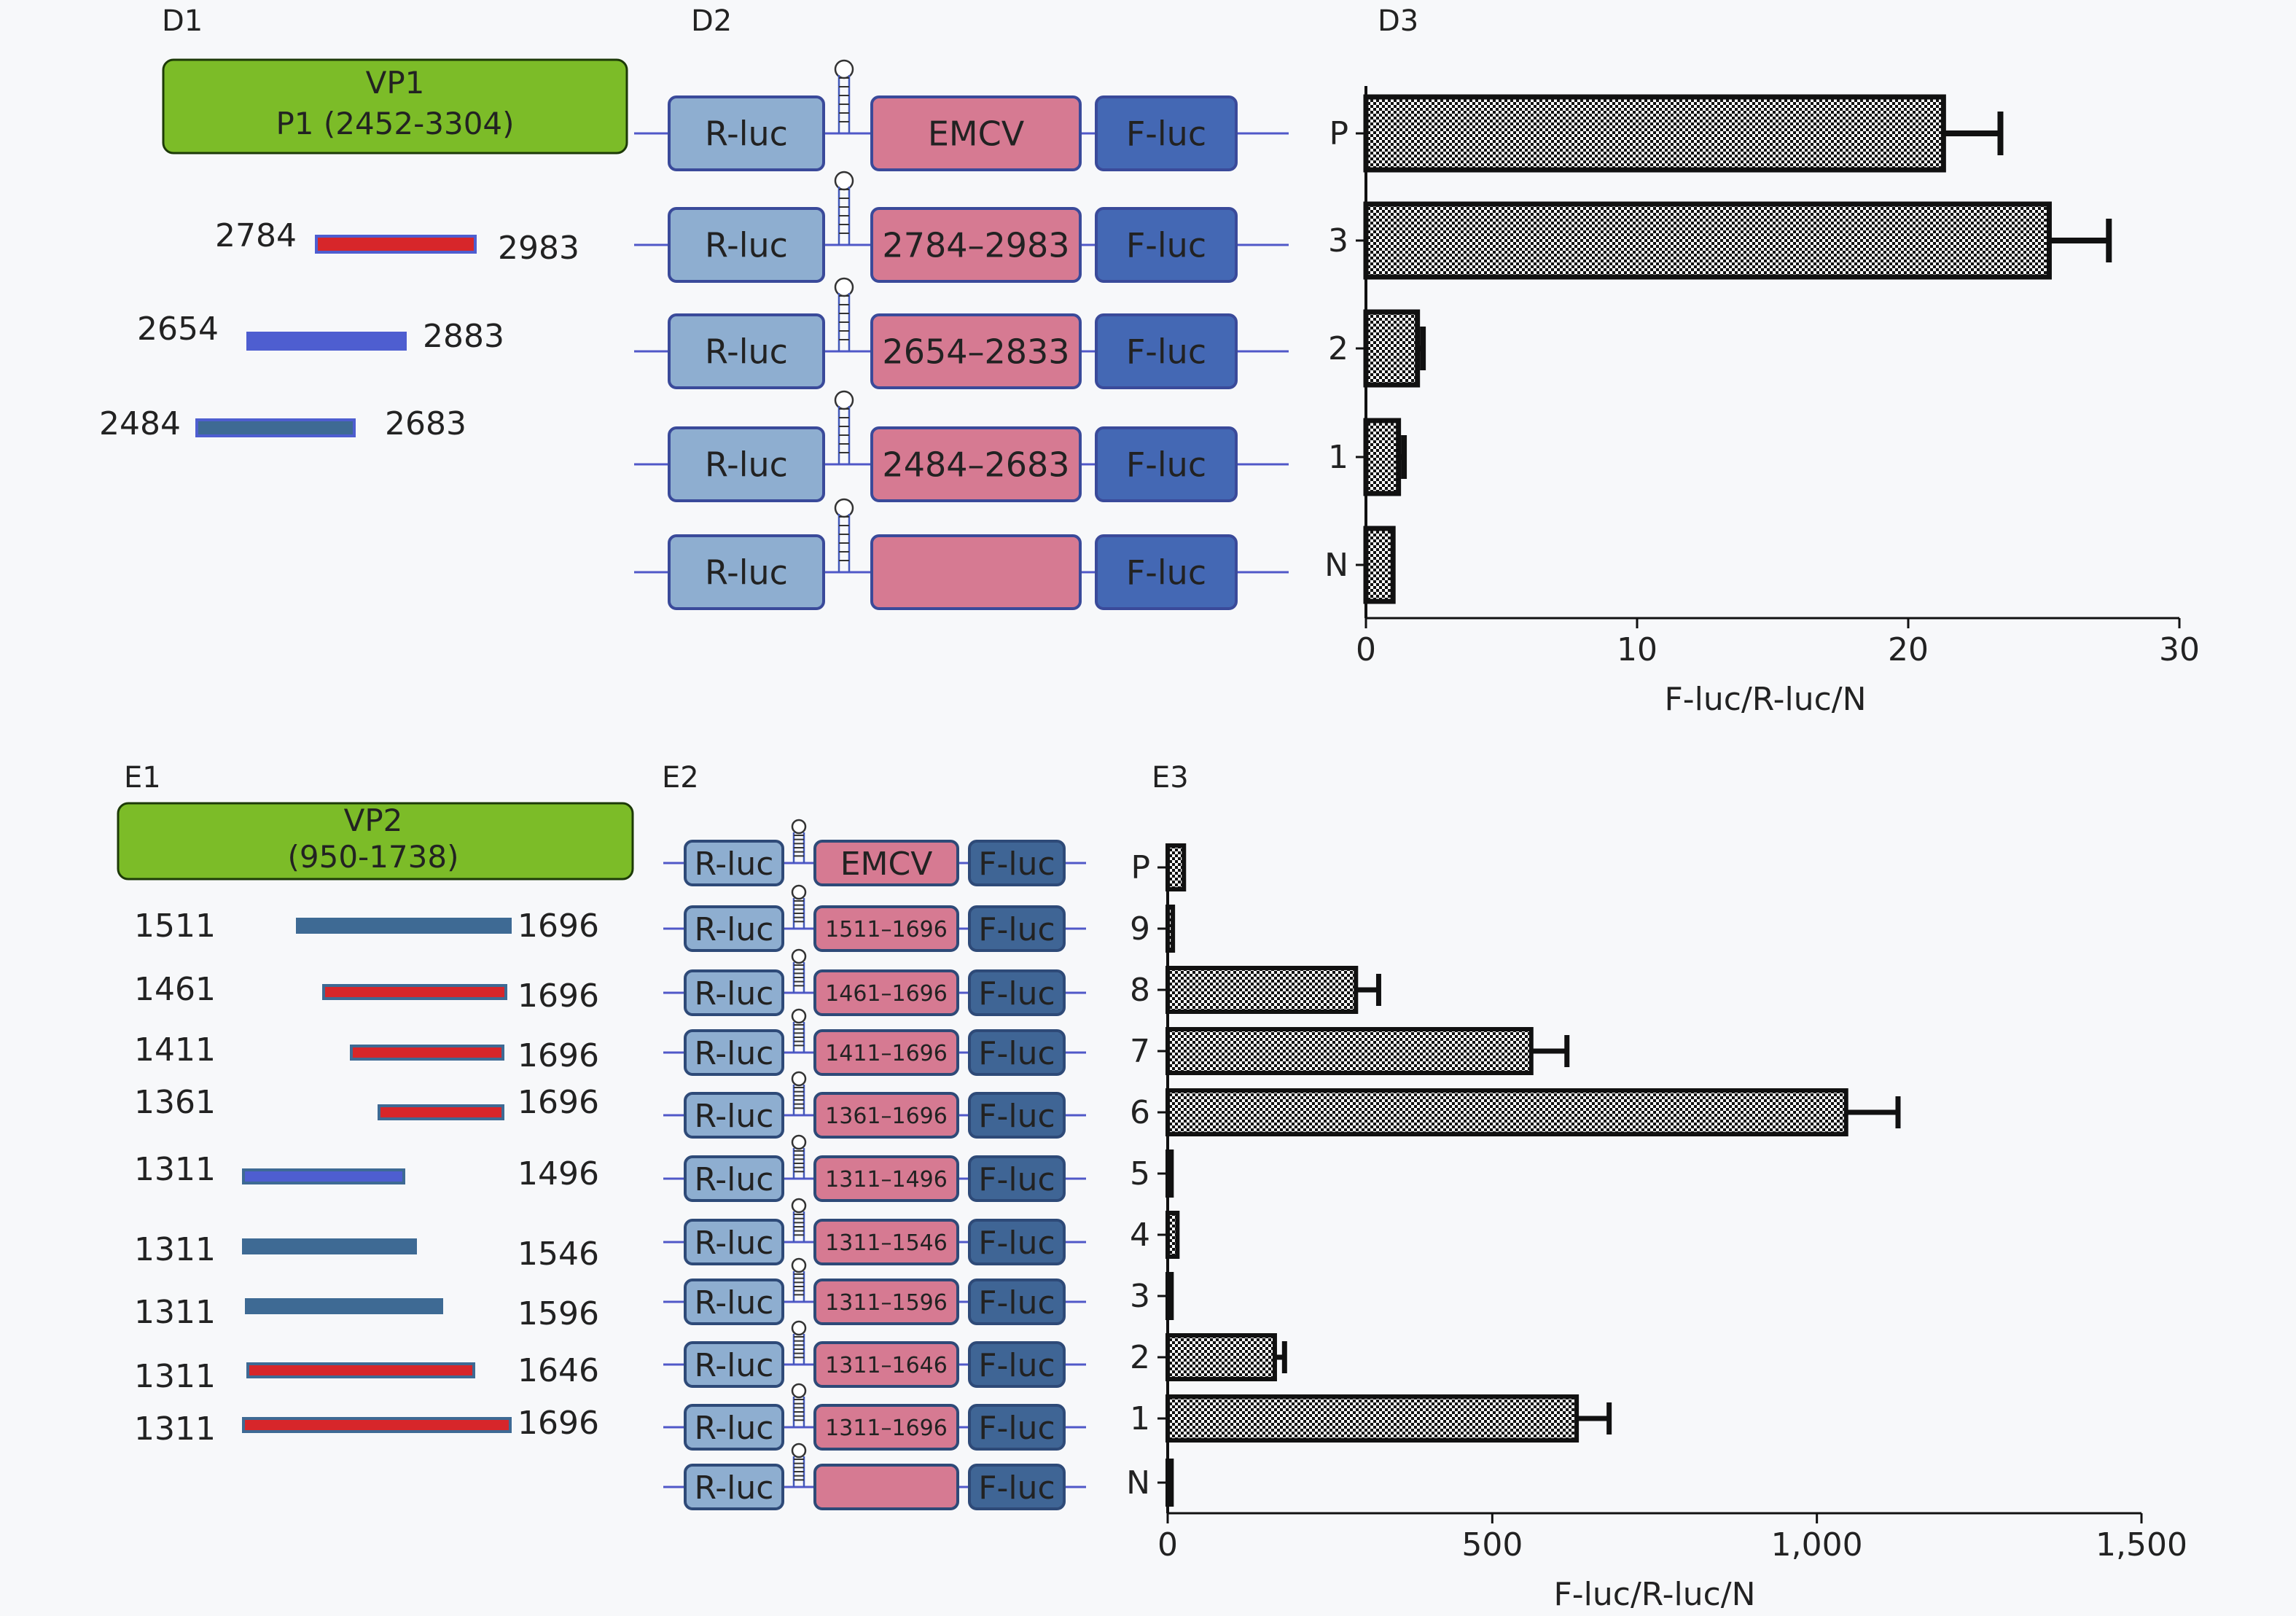 Image resolution: width=2296 pixels, height=1616 pixels. What do you see at coordinates (464, 337) in the screenshot?
I see `d1-segment-end: 2883` at bounding box center [464, 337].